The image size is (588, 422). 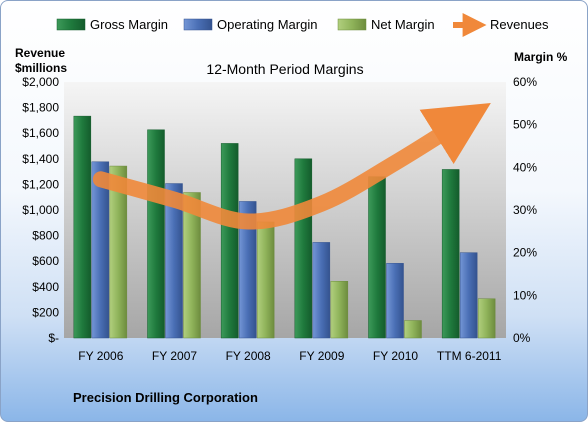 What do you see at coordinates (469, 356) in the screenshot?
I see `category-label: TTM 6-2011` at bounding box center [469, 356].